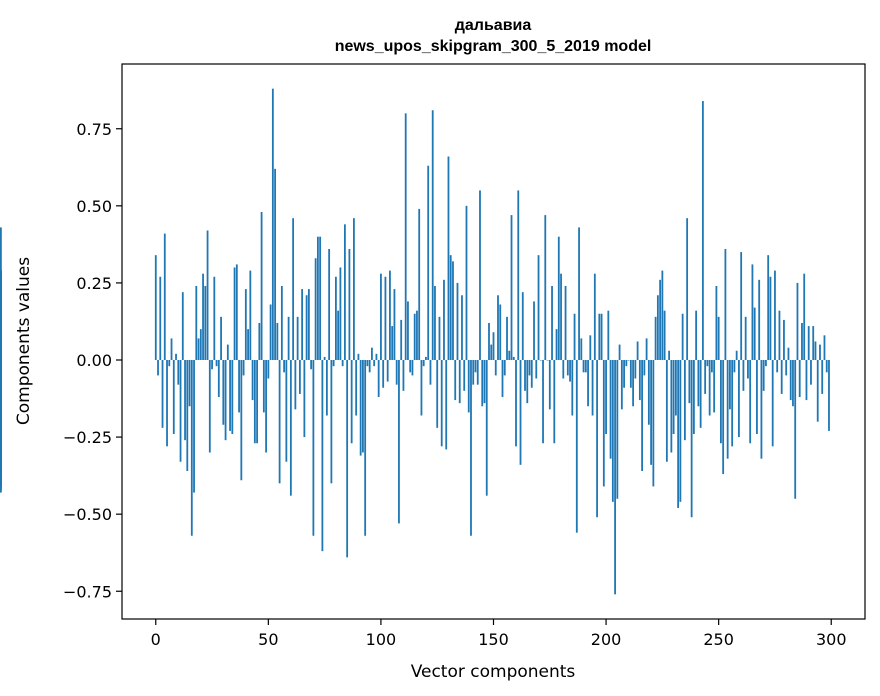 This screenshot has width=880, height=696. I want to click on y-tick-label: −0.25, so click(87, 437).